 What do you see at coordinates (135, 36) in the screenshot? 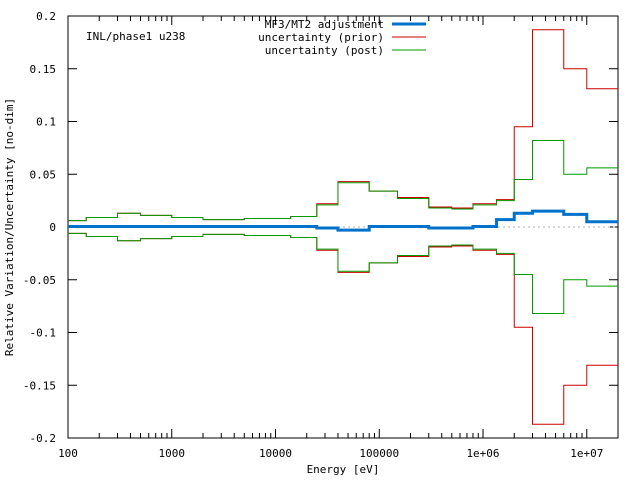
I see `chart-annotation: INL/phase1 u238` at bounding box center [135, 36].